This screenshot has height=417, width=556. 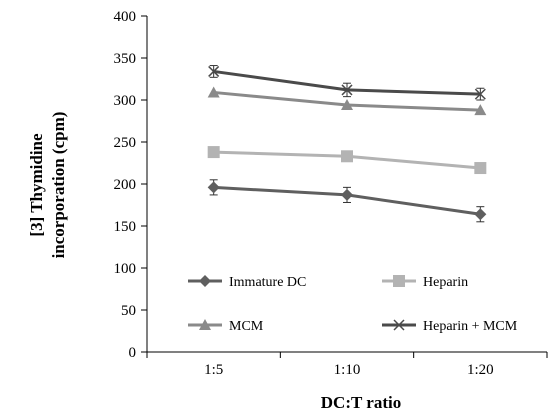 I want to click on legend-item: Immature DC, so click(x=247, y=282).